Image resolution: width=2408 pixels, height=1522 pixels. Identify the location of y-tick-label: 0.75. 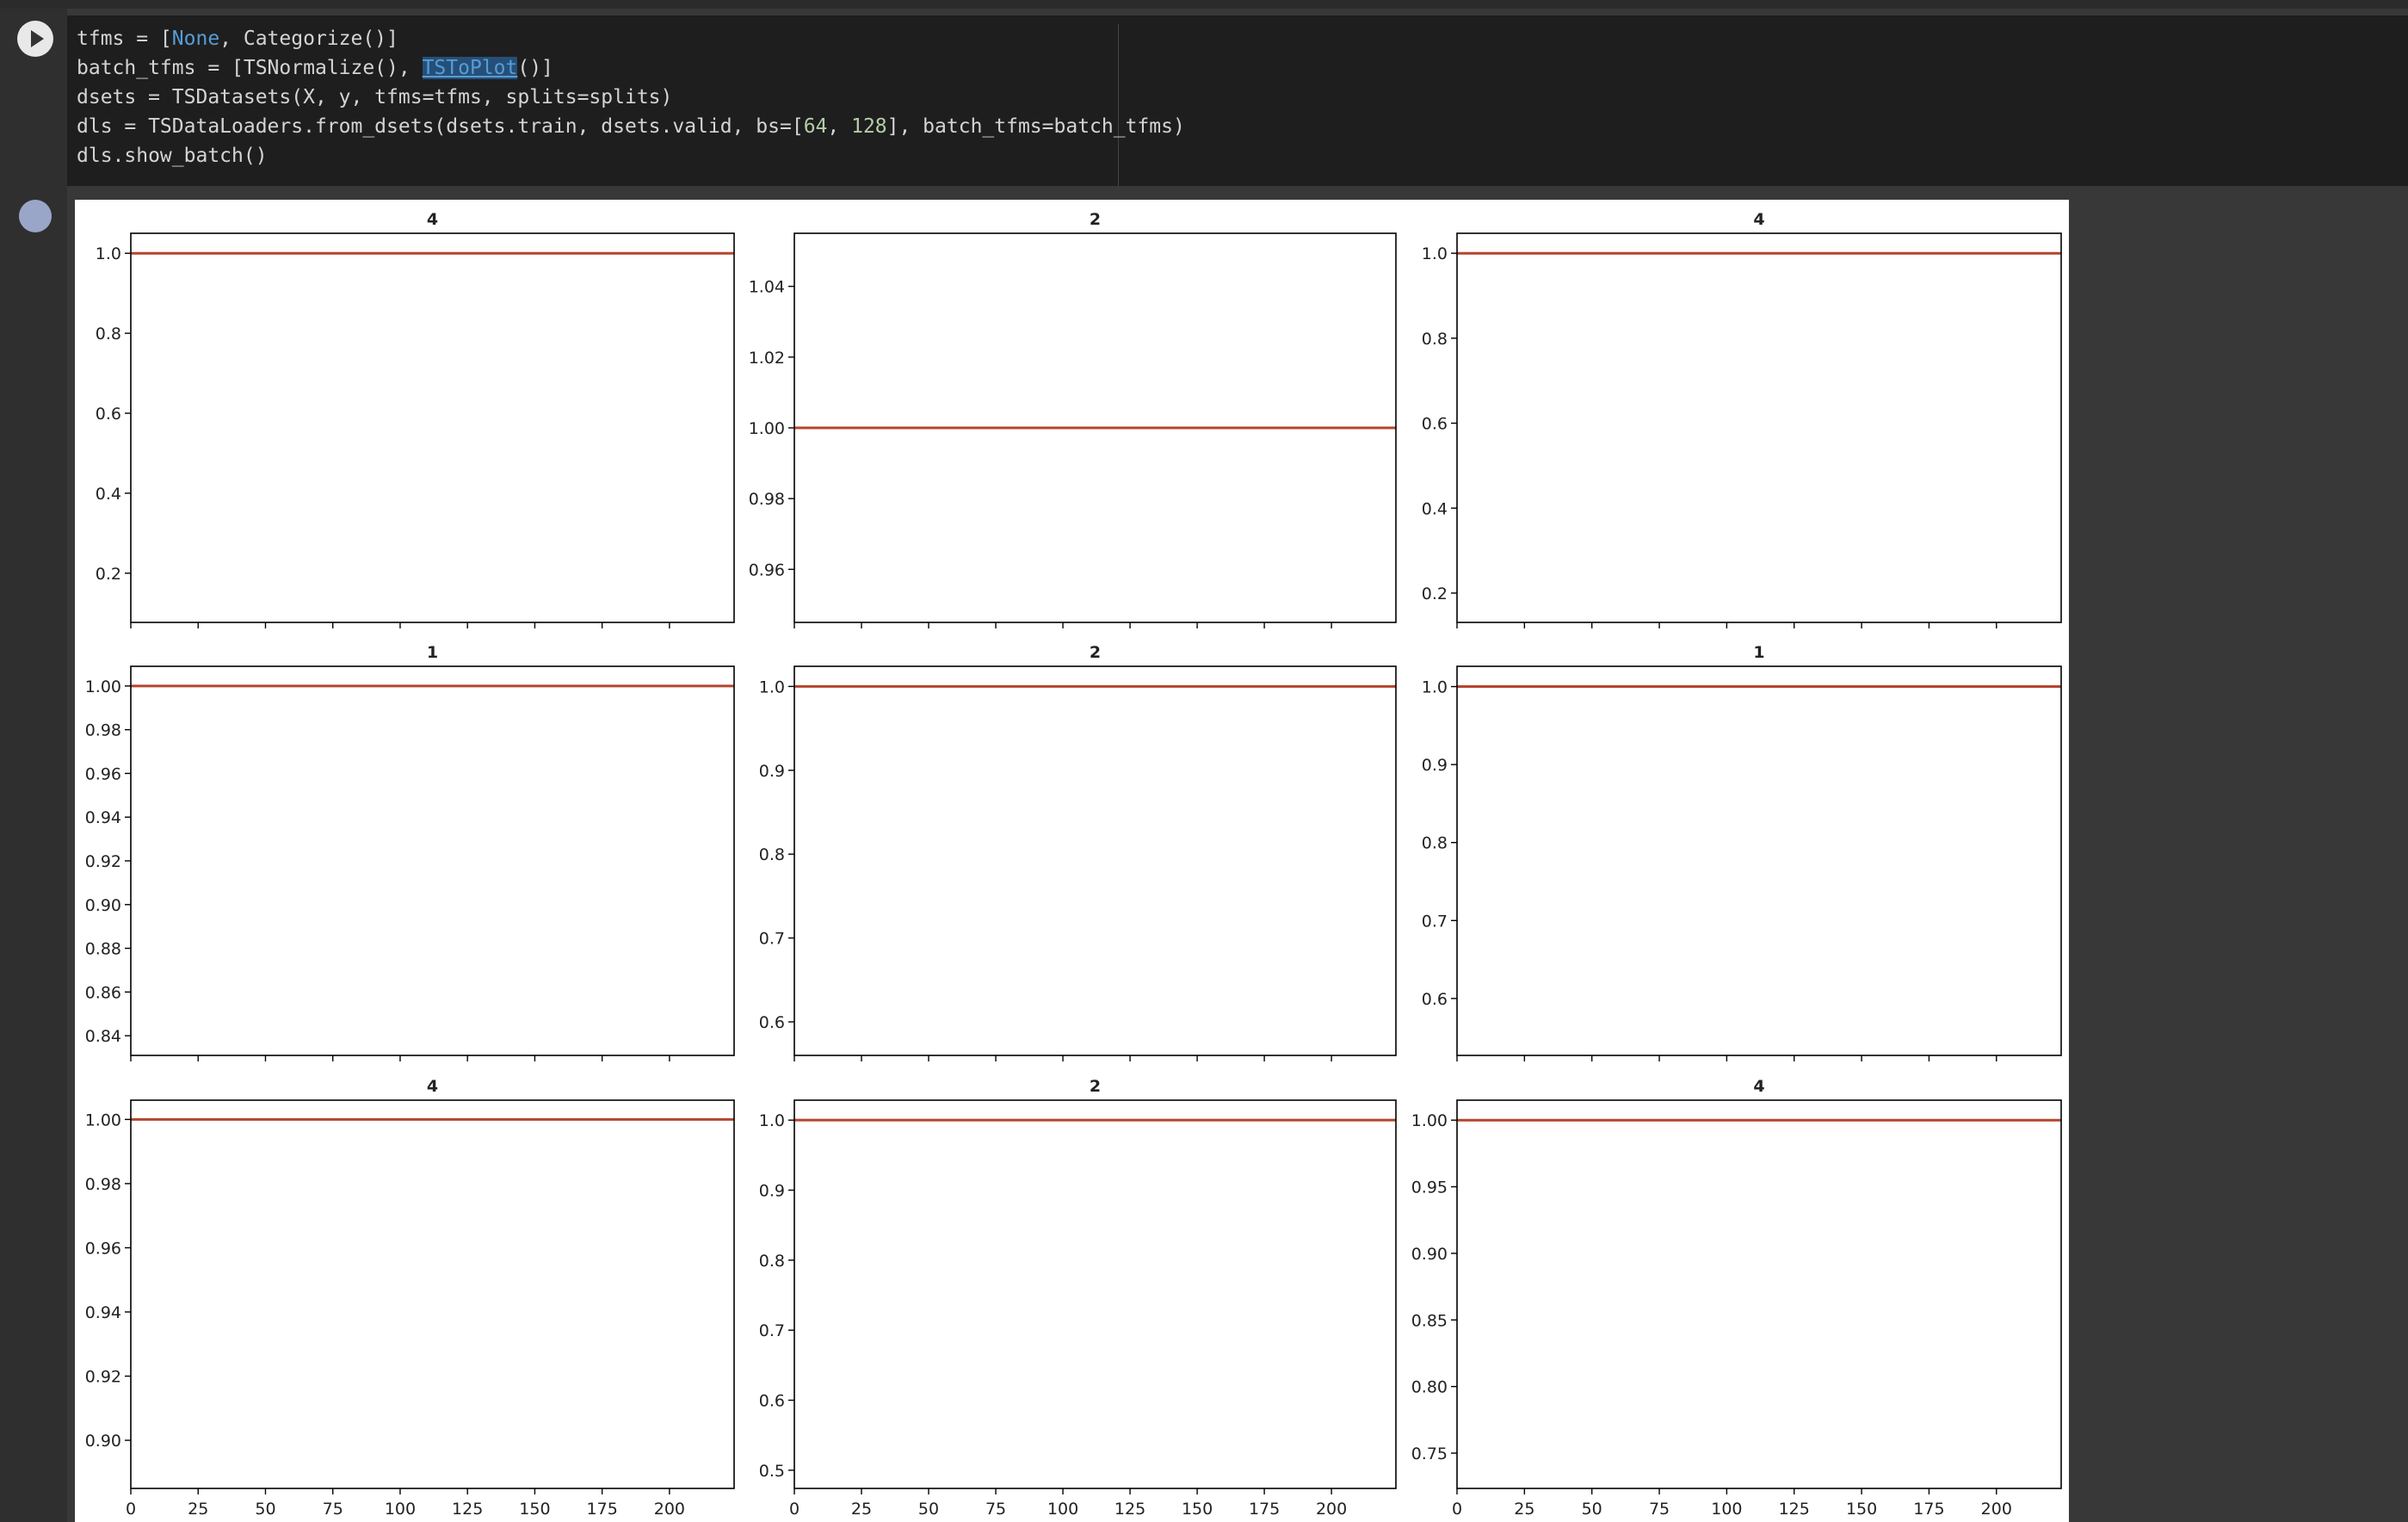
(1429, 1454).